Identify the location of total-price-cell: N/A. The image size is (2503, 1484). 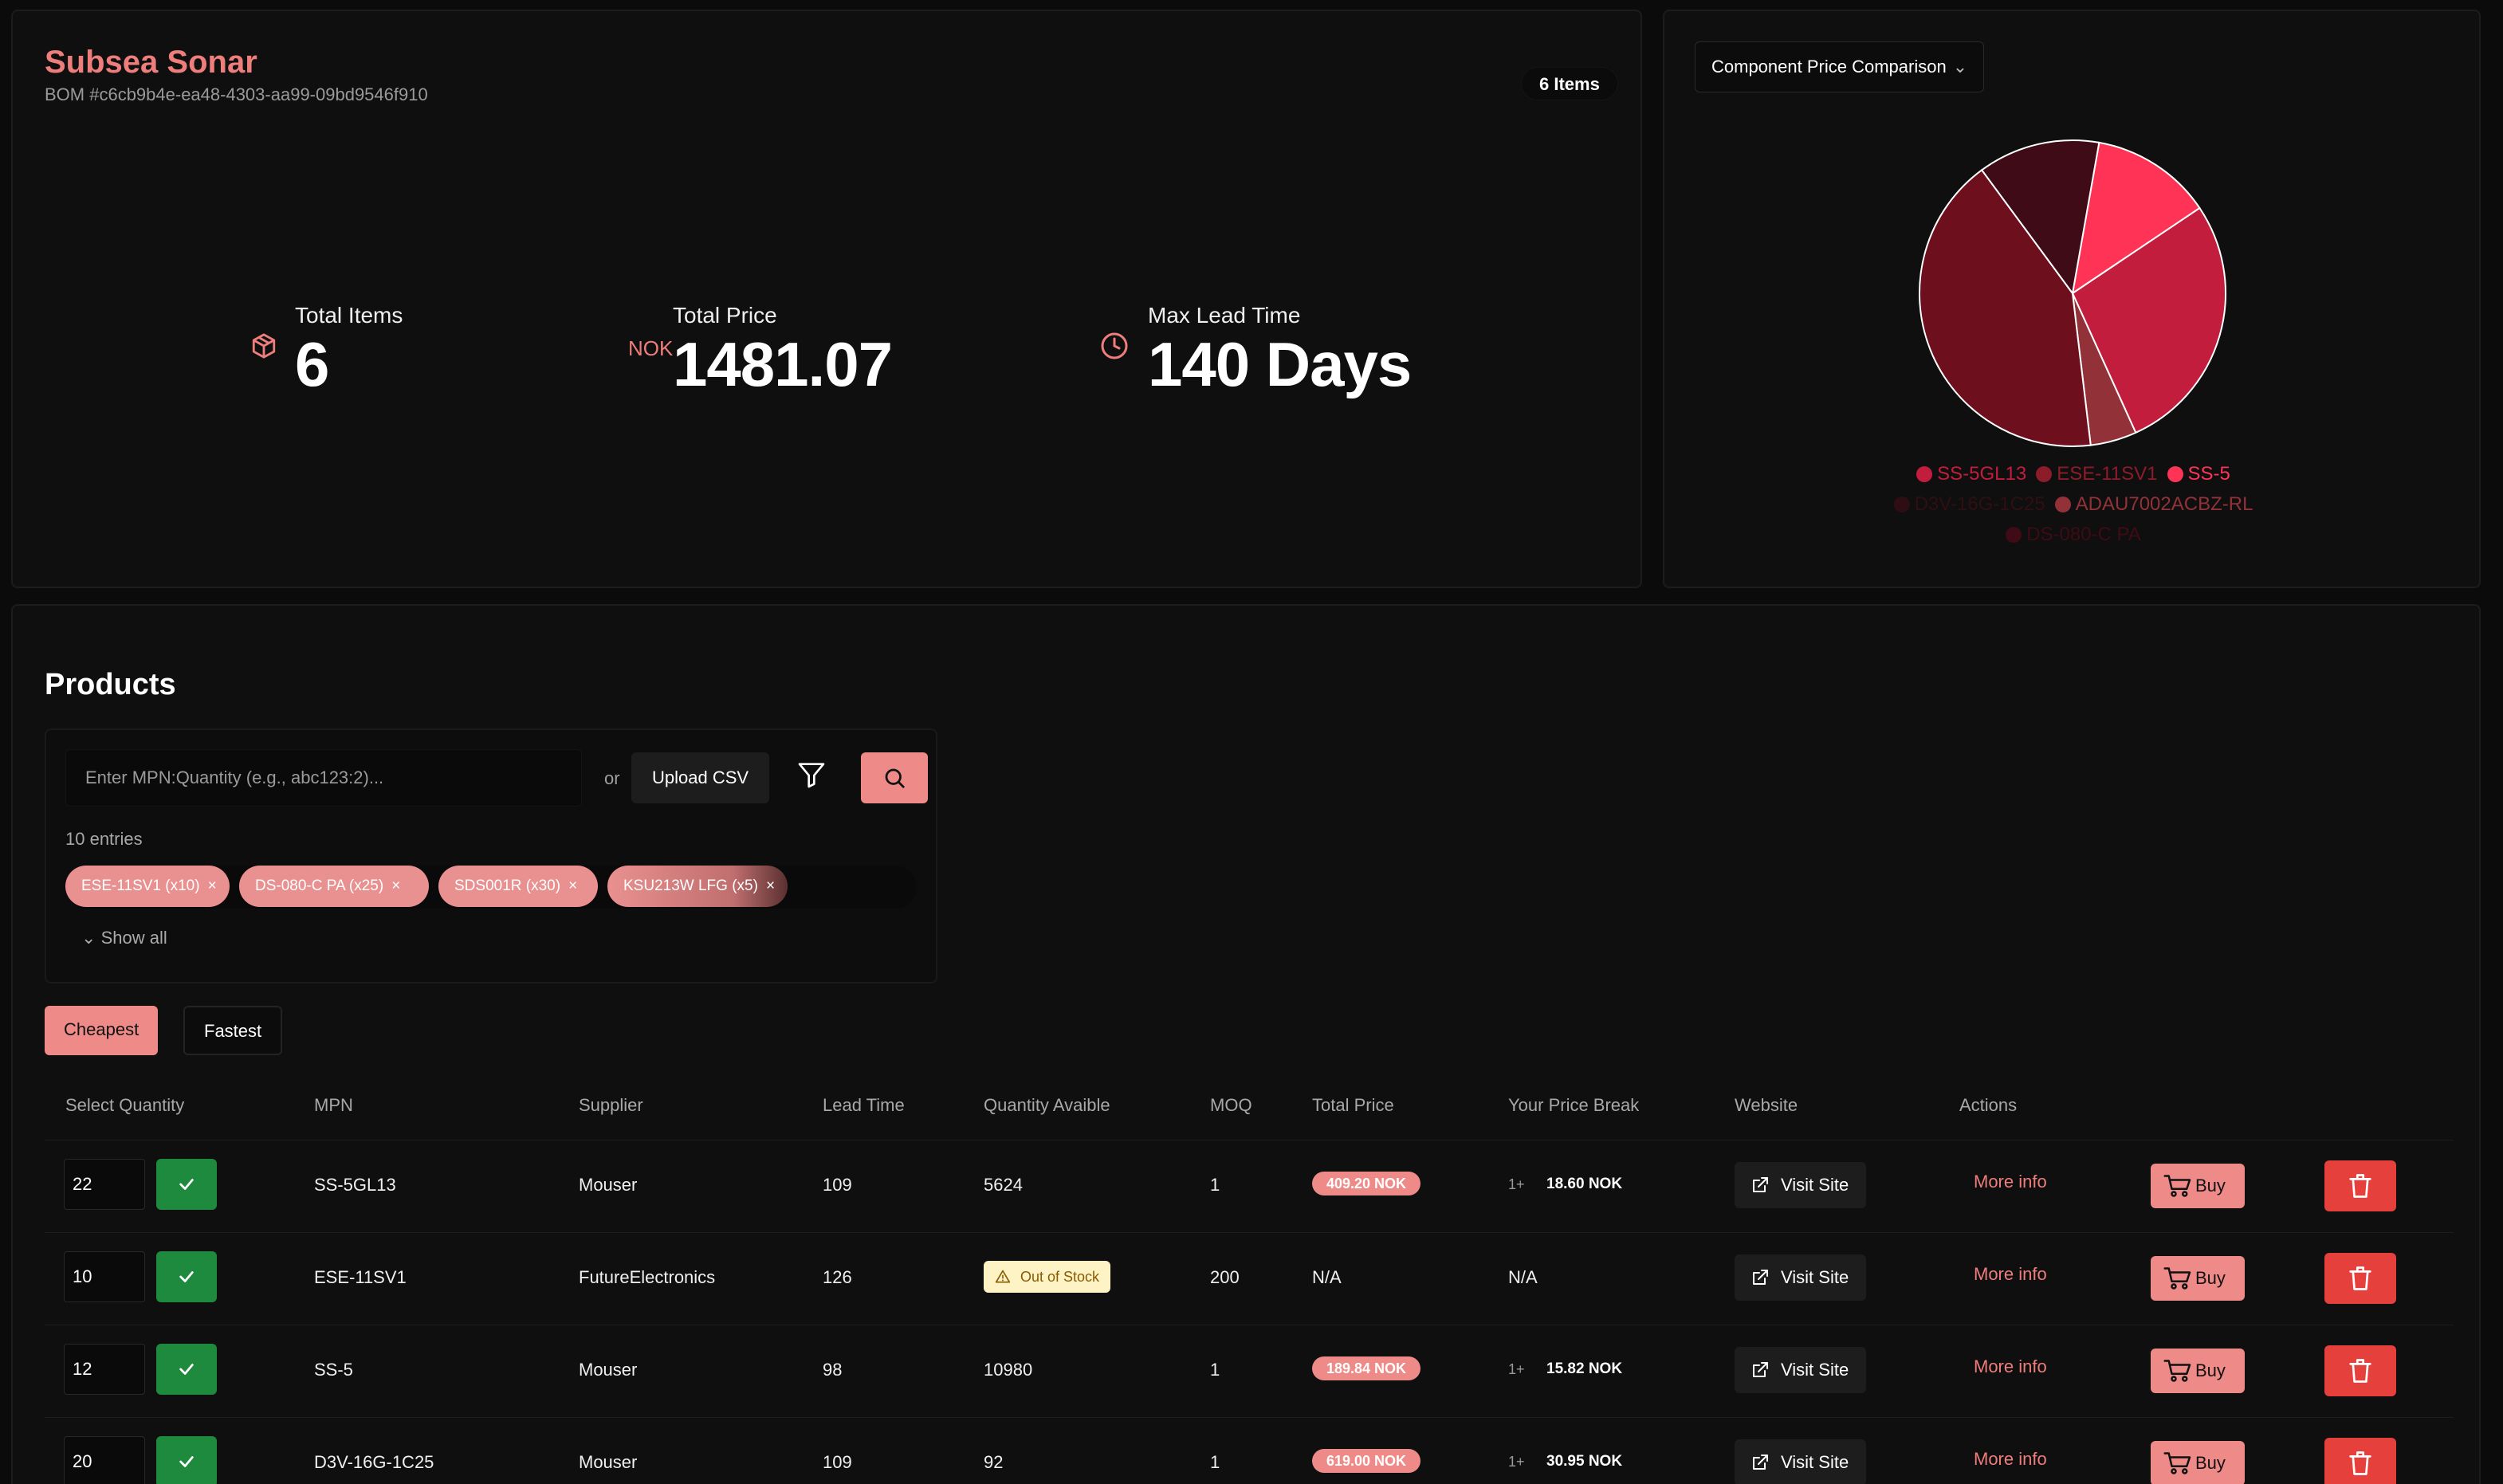
(1327, 1277).